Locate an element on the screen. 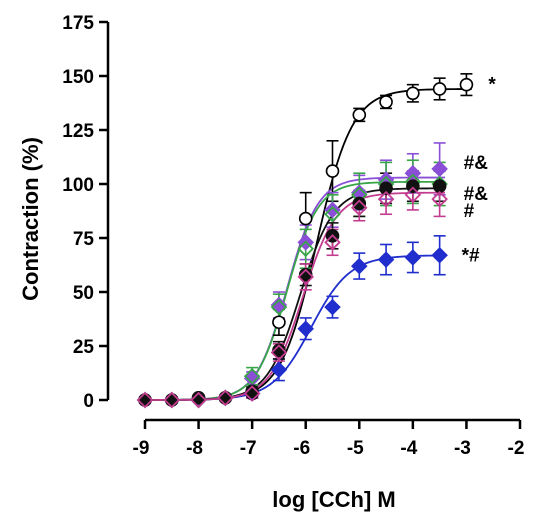 The image size is (550, 528). y-tick-label: 50 is located at coordinates (83, 293).